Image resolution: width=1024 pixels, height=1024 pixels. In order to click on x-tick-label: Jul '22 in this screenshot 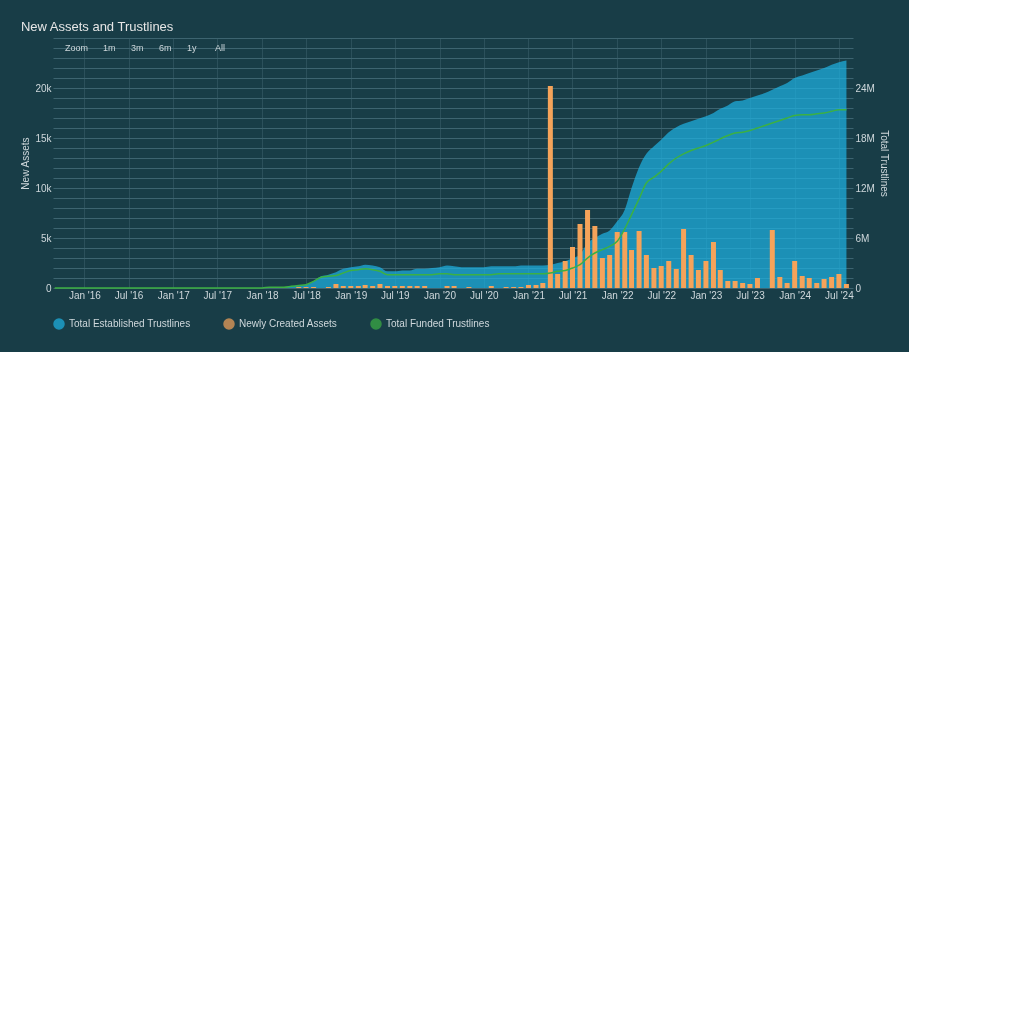, I will do `click(662, 295)`.